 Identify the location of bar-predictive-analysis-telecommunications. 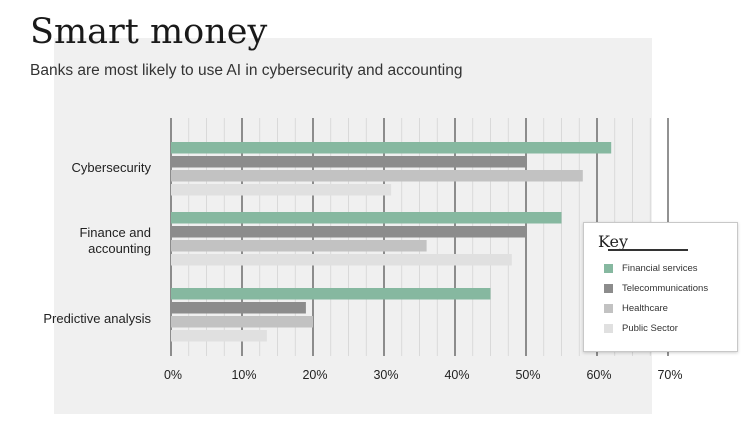
(238, 308).